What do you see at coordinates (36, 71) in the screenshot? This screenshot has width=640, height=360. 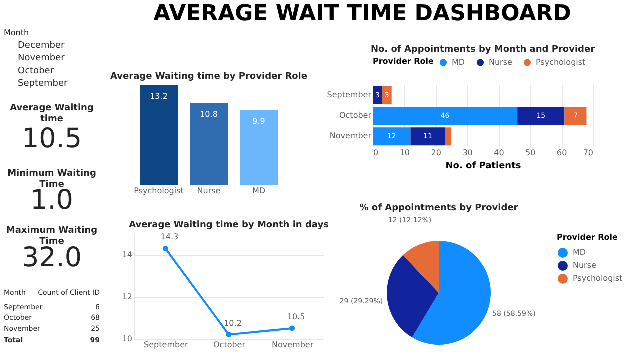 I see `text: October` at bounding box center [36, 71].